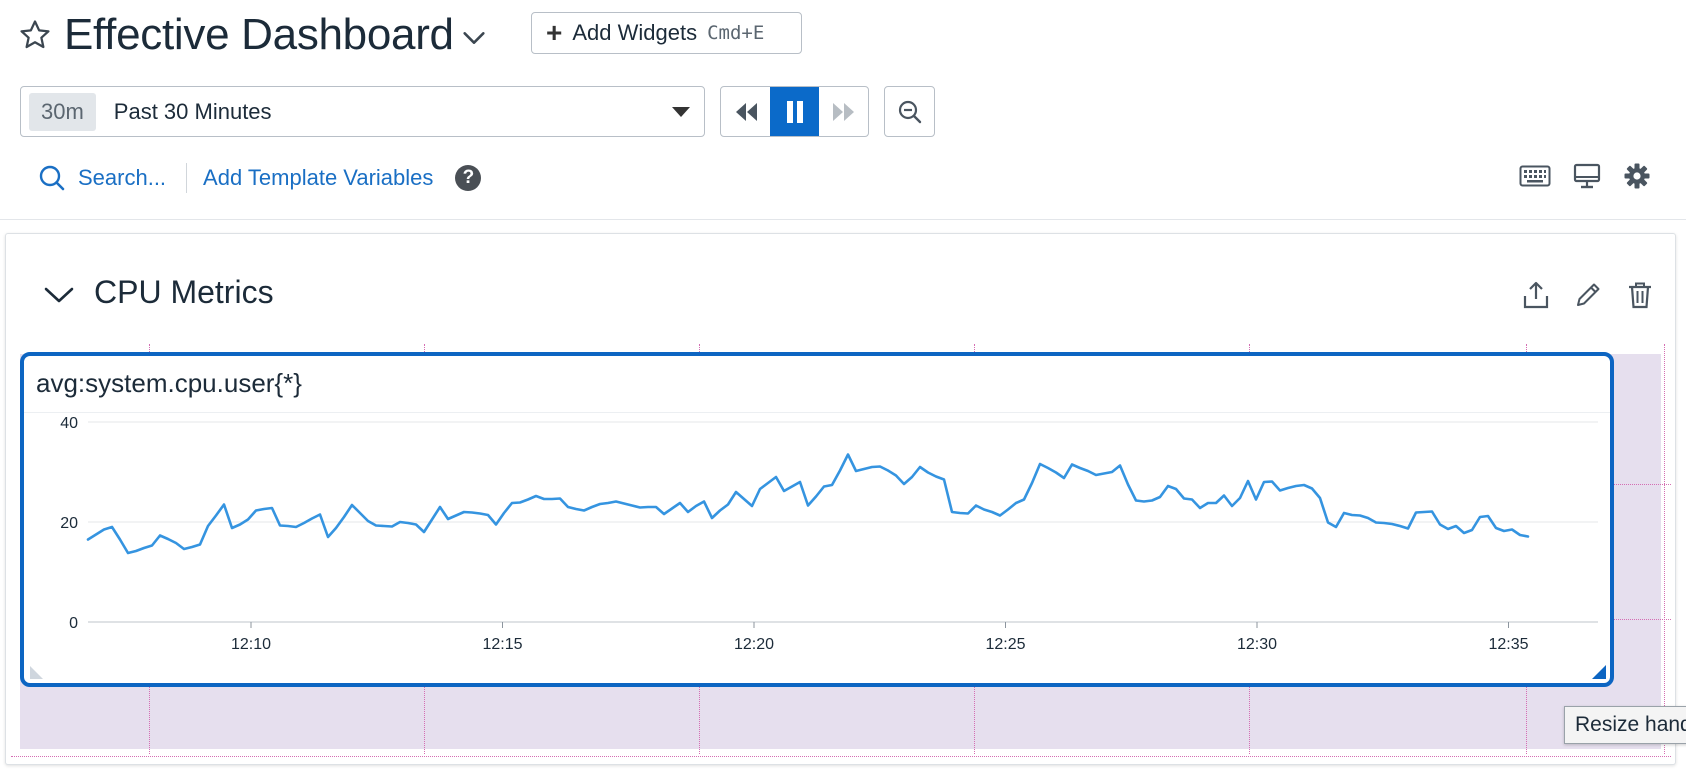 This screenshot has height=774, width=1686. What do you see at coordinates (843, 219) in the screenshot?
I see `header-separator` at bounding box center [843, 219].